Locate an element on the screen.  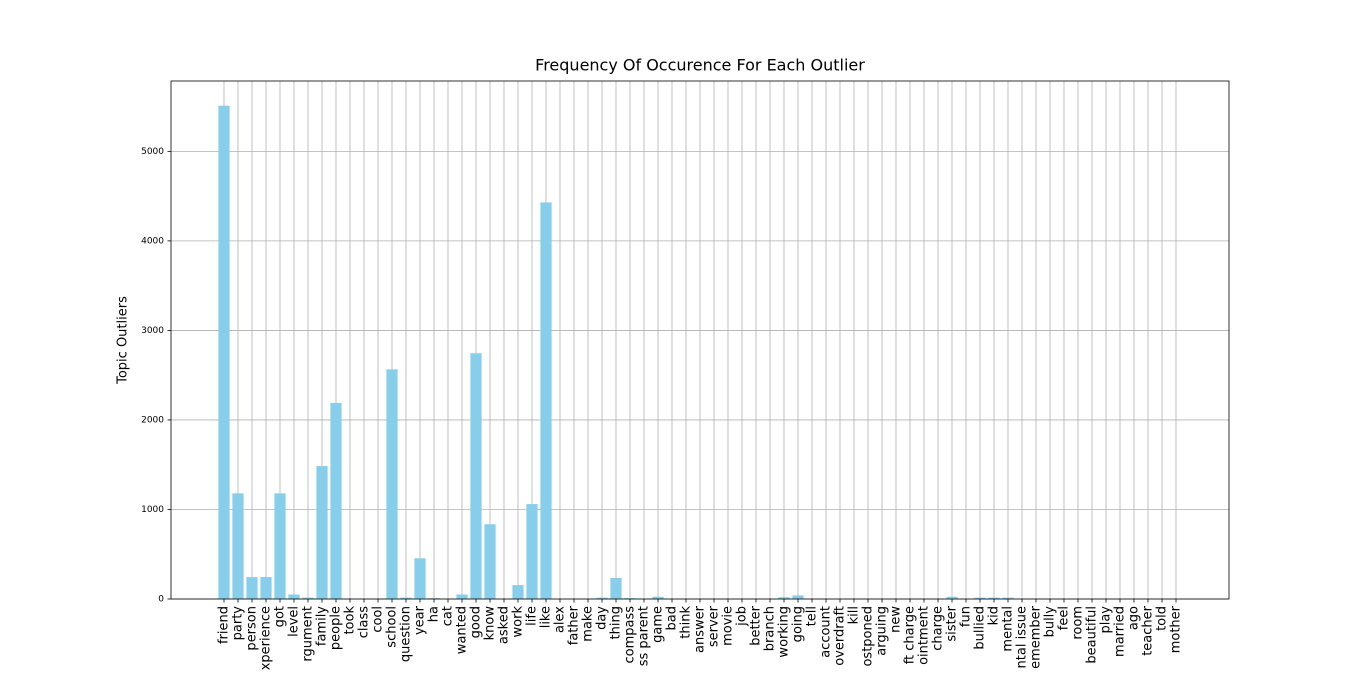
y-tick-label: 5000 is located at coordinates (152, 152).